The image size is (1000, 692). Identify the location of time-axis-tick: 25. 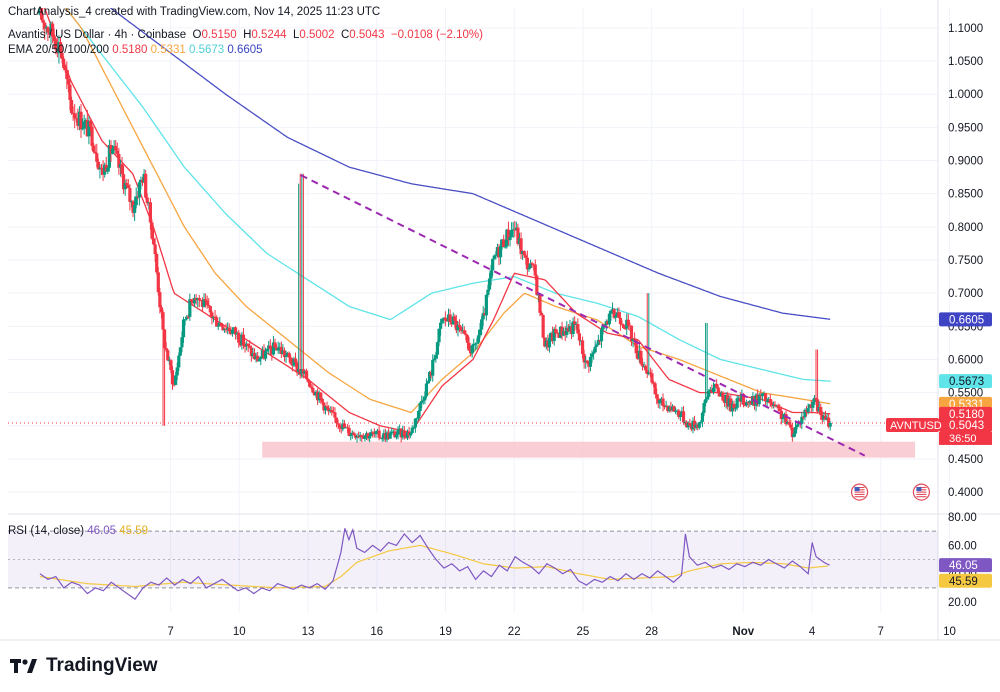
(583, 632).